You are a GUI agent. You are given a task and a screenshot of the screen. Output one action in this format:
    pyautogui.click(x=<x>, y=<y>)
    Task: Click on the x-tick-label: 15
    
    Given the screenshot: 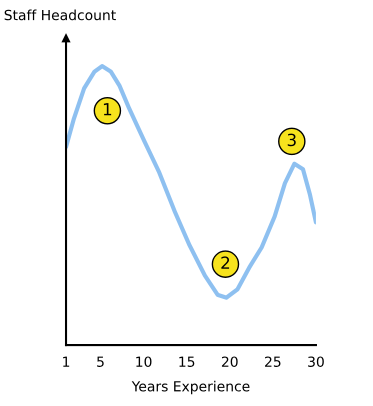 What is the action you would take?
    pyautogui.click(x=186, y=361)
    